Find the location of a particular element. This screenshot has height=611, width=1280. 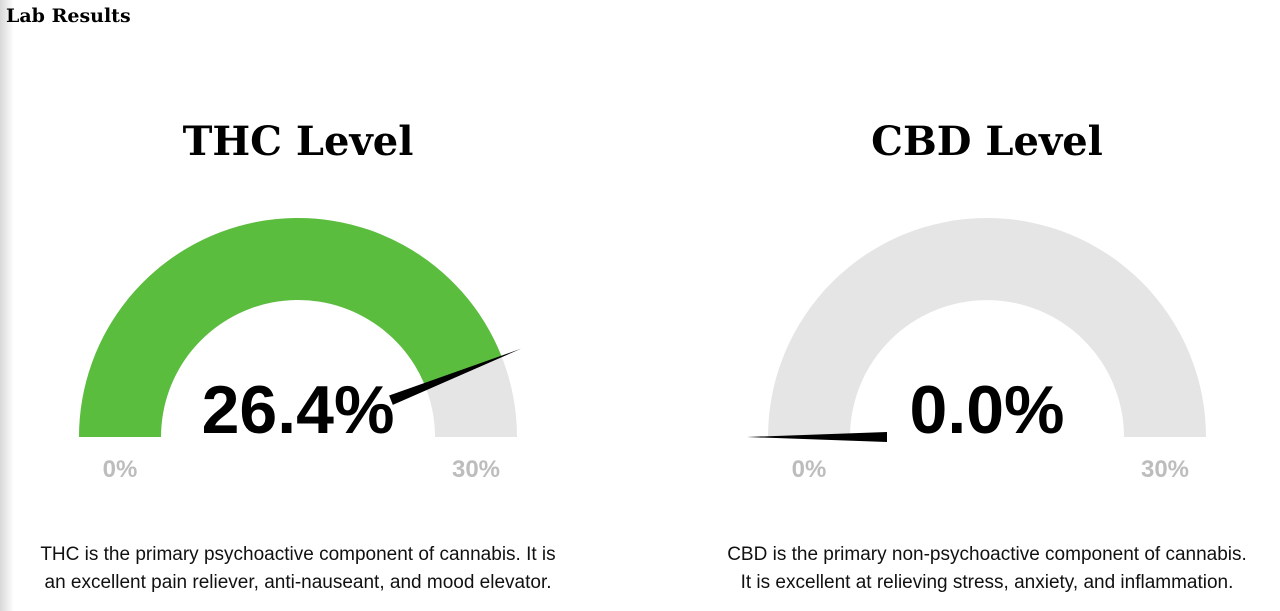

gauge-value: 26.4% is located at coordinates (298, 410).